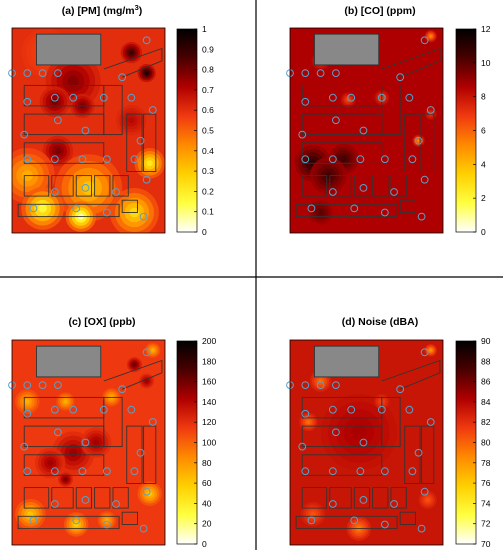 Image resolution: width=503 pixels, height=550 pixels. What do you see at coordinates (209, 361) in the screenshot?
I see `colorbar-tick-label: 180` at bounding box center [209, 361].